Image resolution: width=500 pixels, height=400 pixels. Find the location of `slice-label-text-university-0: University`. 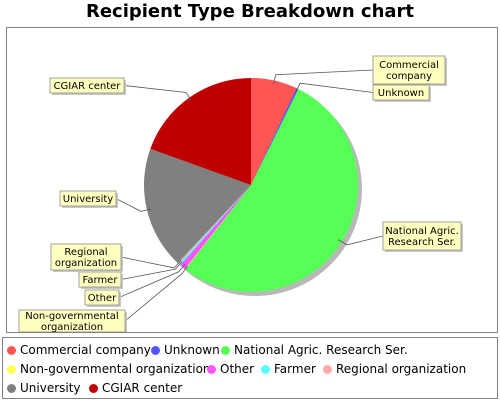

slice-label-text-university-0: University is located at coordinates (88, 199).